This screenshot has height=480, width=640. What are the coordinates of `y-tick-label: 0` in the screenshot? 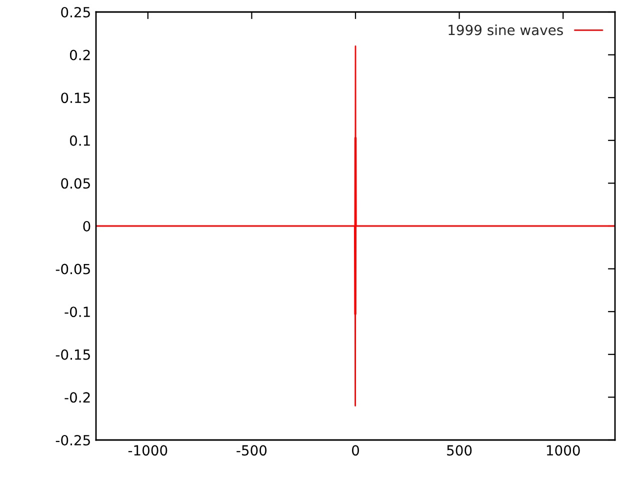 It's located at (86, 226).